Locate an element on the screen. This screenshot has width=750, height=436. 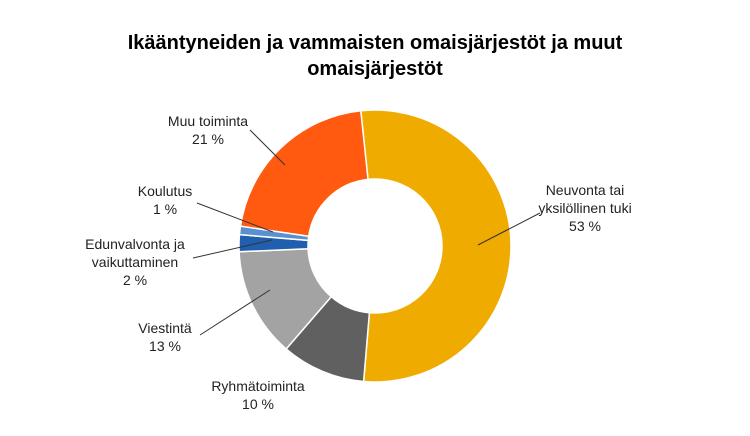
slice-label: Ryhmätoiminta 10 % is located at coordinates (258, 395).